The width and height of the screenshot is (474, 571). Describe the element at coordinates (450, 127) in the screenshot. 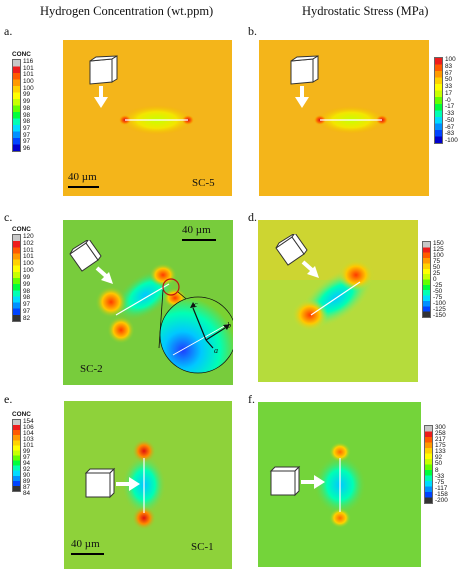

I see `legend-b-tick: -67` at that location.